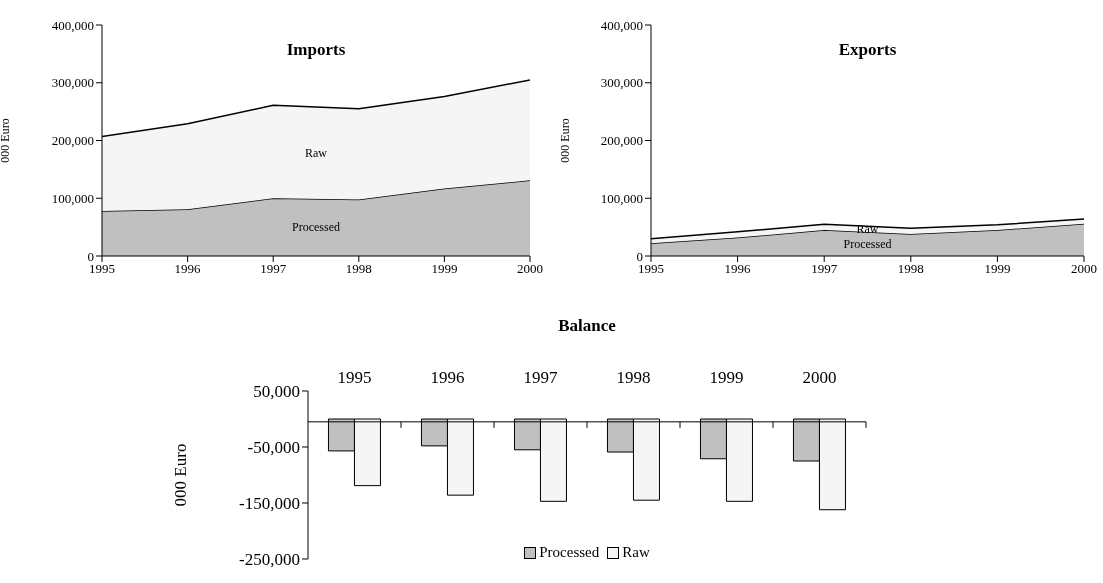  Describe the element at coordinates (276, 392) in the screenshot. I see `y-tick-label: 50,000` at that location.